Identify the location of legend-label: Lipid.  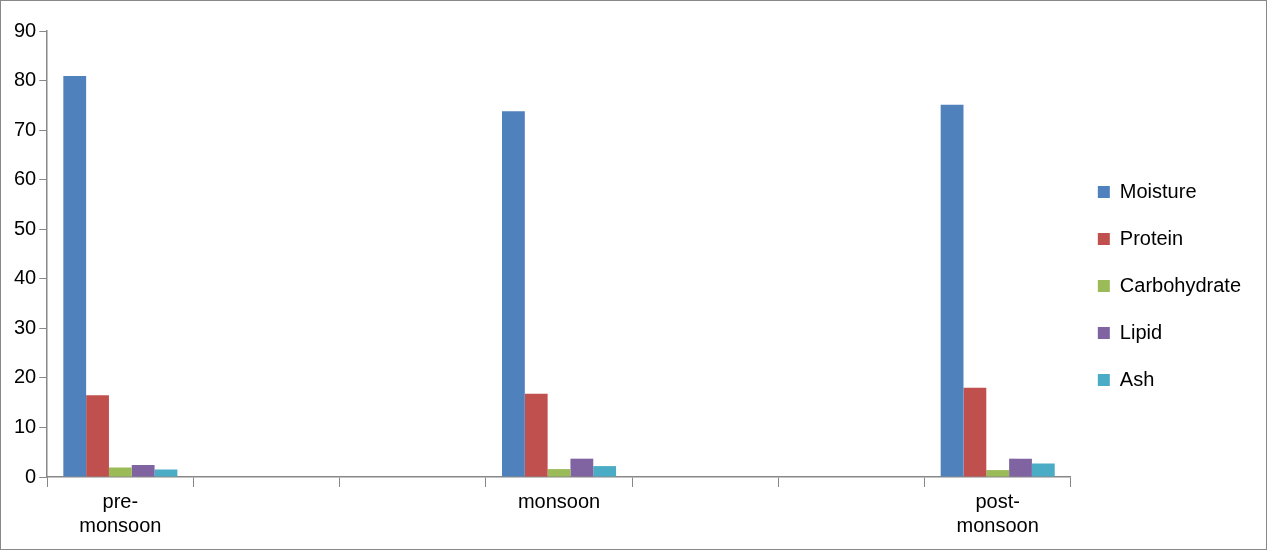
(1141, 331).